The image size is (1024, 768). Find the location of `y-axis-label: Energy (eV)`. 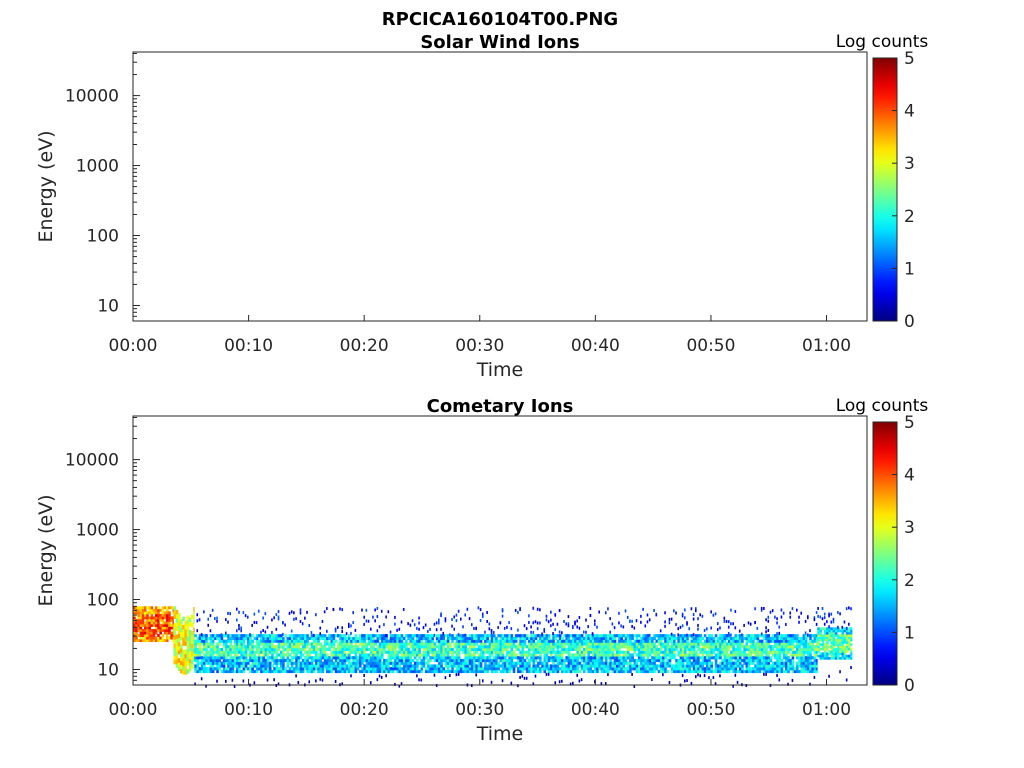

y-axis-label: Energy (eV) is located at coordinates (46, 186).